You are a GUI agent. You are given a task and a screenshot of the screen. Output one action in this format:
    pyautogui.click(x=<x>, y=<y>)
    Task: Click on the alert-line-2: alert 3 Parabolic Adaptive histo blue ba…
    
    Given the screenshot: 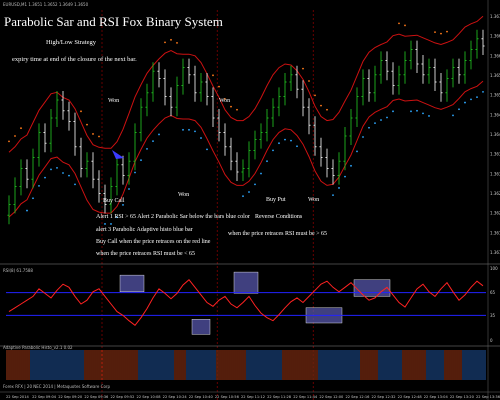 What is the action you would take?
    pyautogui.click(x=144, y=230)
    